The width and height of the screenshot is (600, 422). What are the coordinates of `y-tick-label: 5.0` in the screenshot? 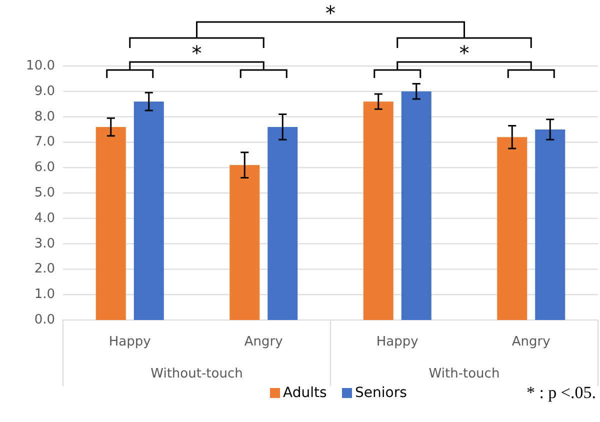 It's located at (44, 193).